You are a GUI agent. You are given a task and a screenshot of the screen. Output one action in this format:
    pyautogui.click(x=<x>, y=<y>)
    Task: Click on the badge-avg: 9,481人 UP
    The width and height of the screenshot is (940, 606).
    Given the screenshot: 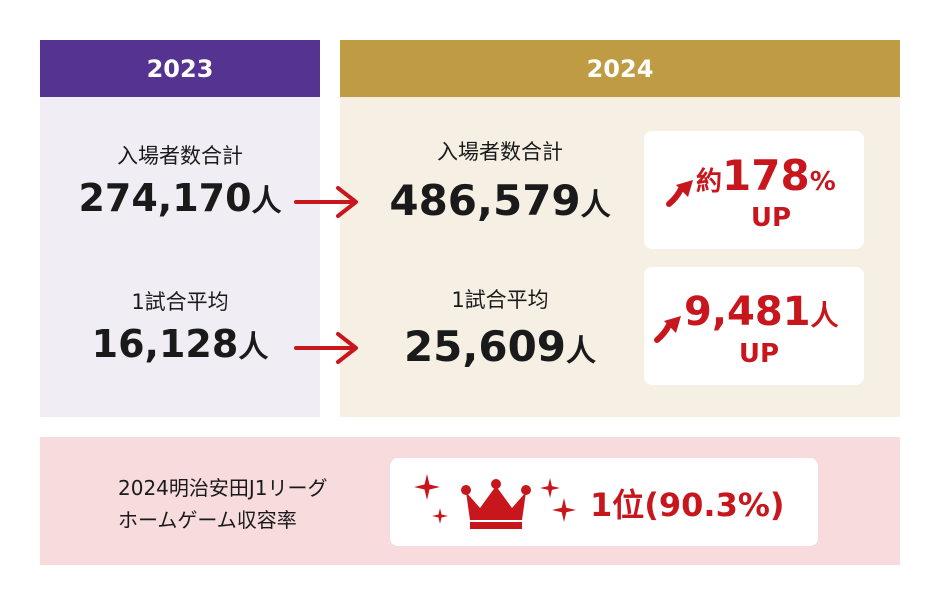 What is the action you would take?
    pyautogui.click(x=754, y=326)
    